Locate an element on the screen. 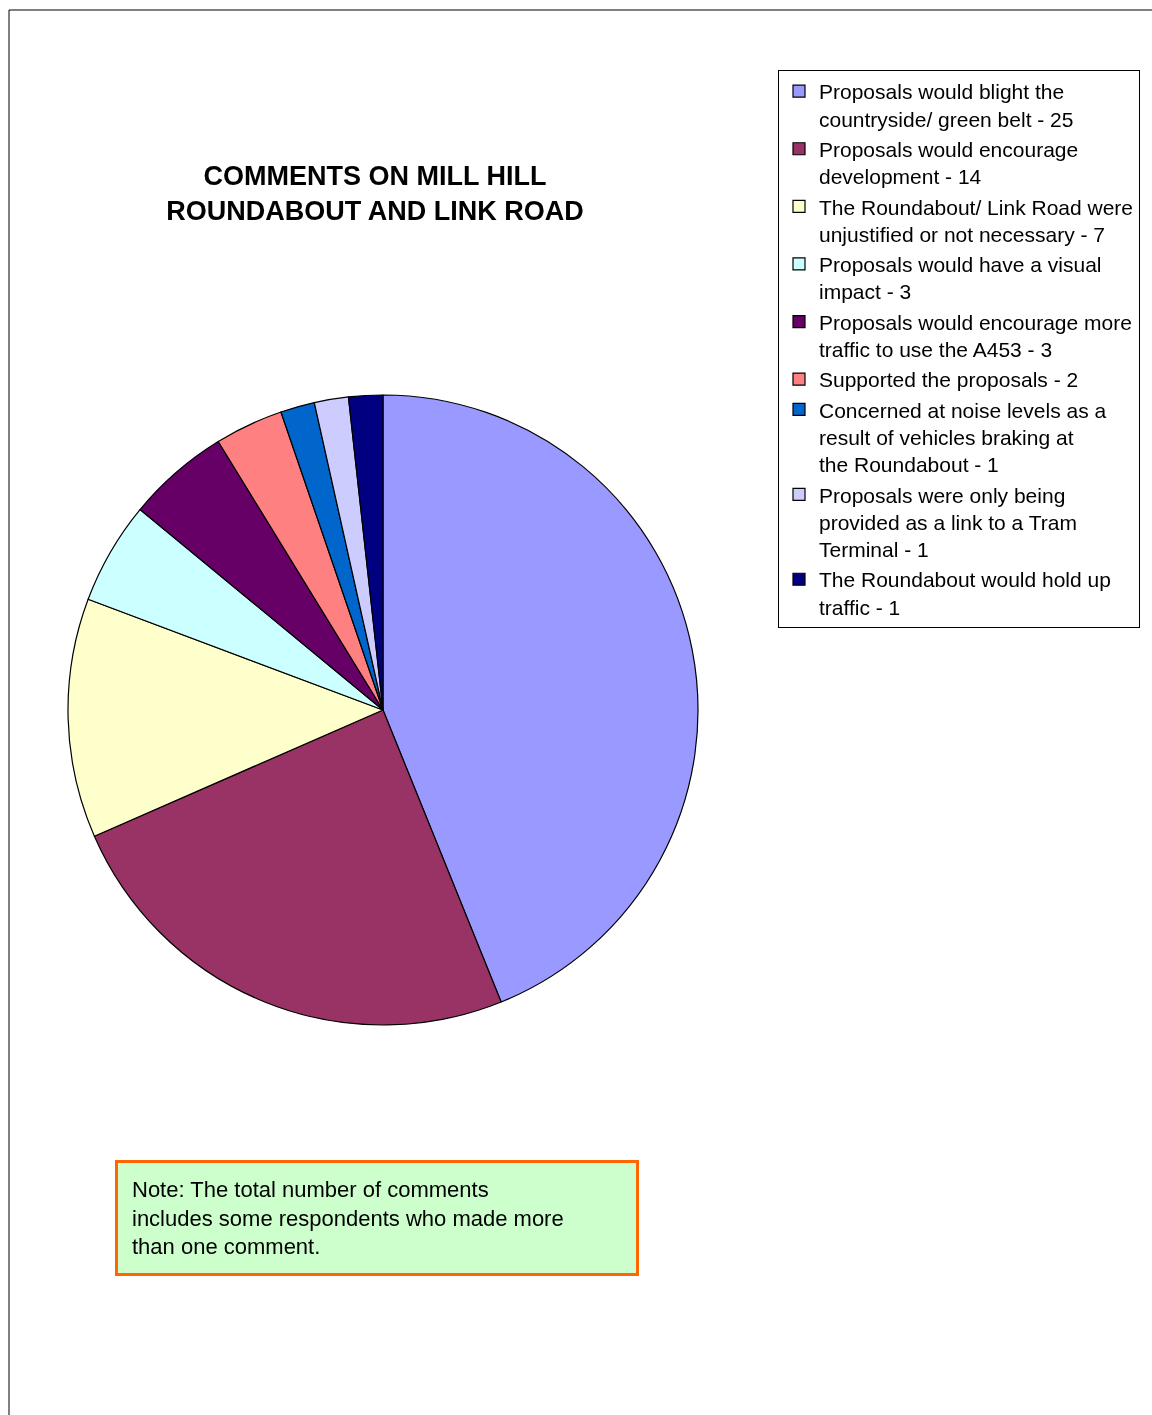 Image resolution: width=1152 pixels, height=1415 pixels. text: COMMENTS ON MILL HILL ROUNDABOUT AND LINK ROAD is located at coordinates (375, 194).